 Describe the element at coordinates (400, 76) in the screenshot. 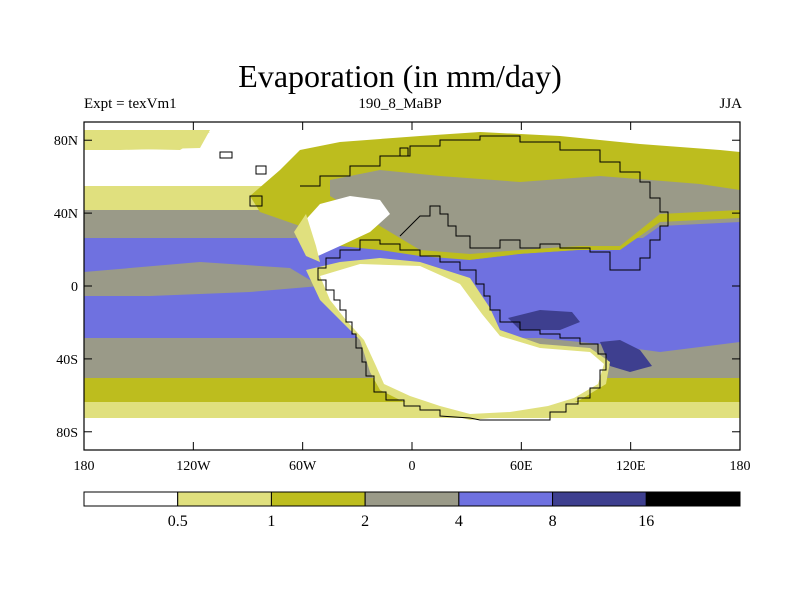

I see `plot-title: Evaporation (in mm/day)` at that location.